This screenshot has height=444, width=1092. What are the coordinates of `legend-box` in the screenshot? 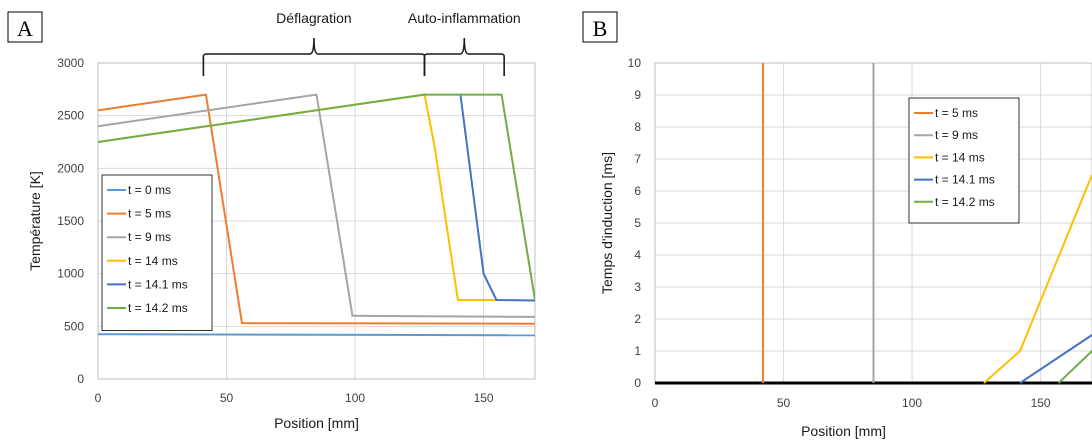 It's located at (157, 253).